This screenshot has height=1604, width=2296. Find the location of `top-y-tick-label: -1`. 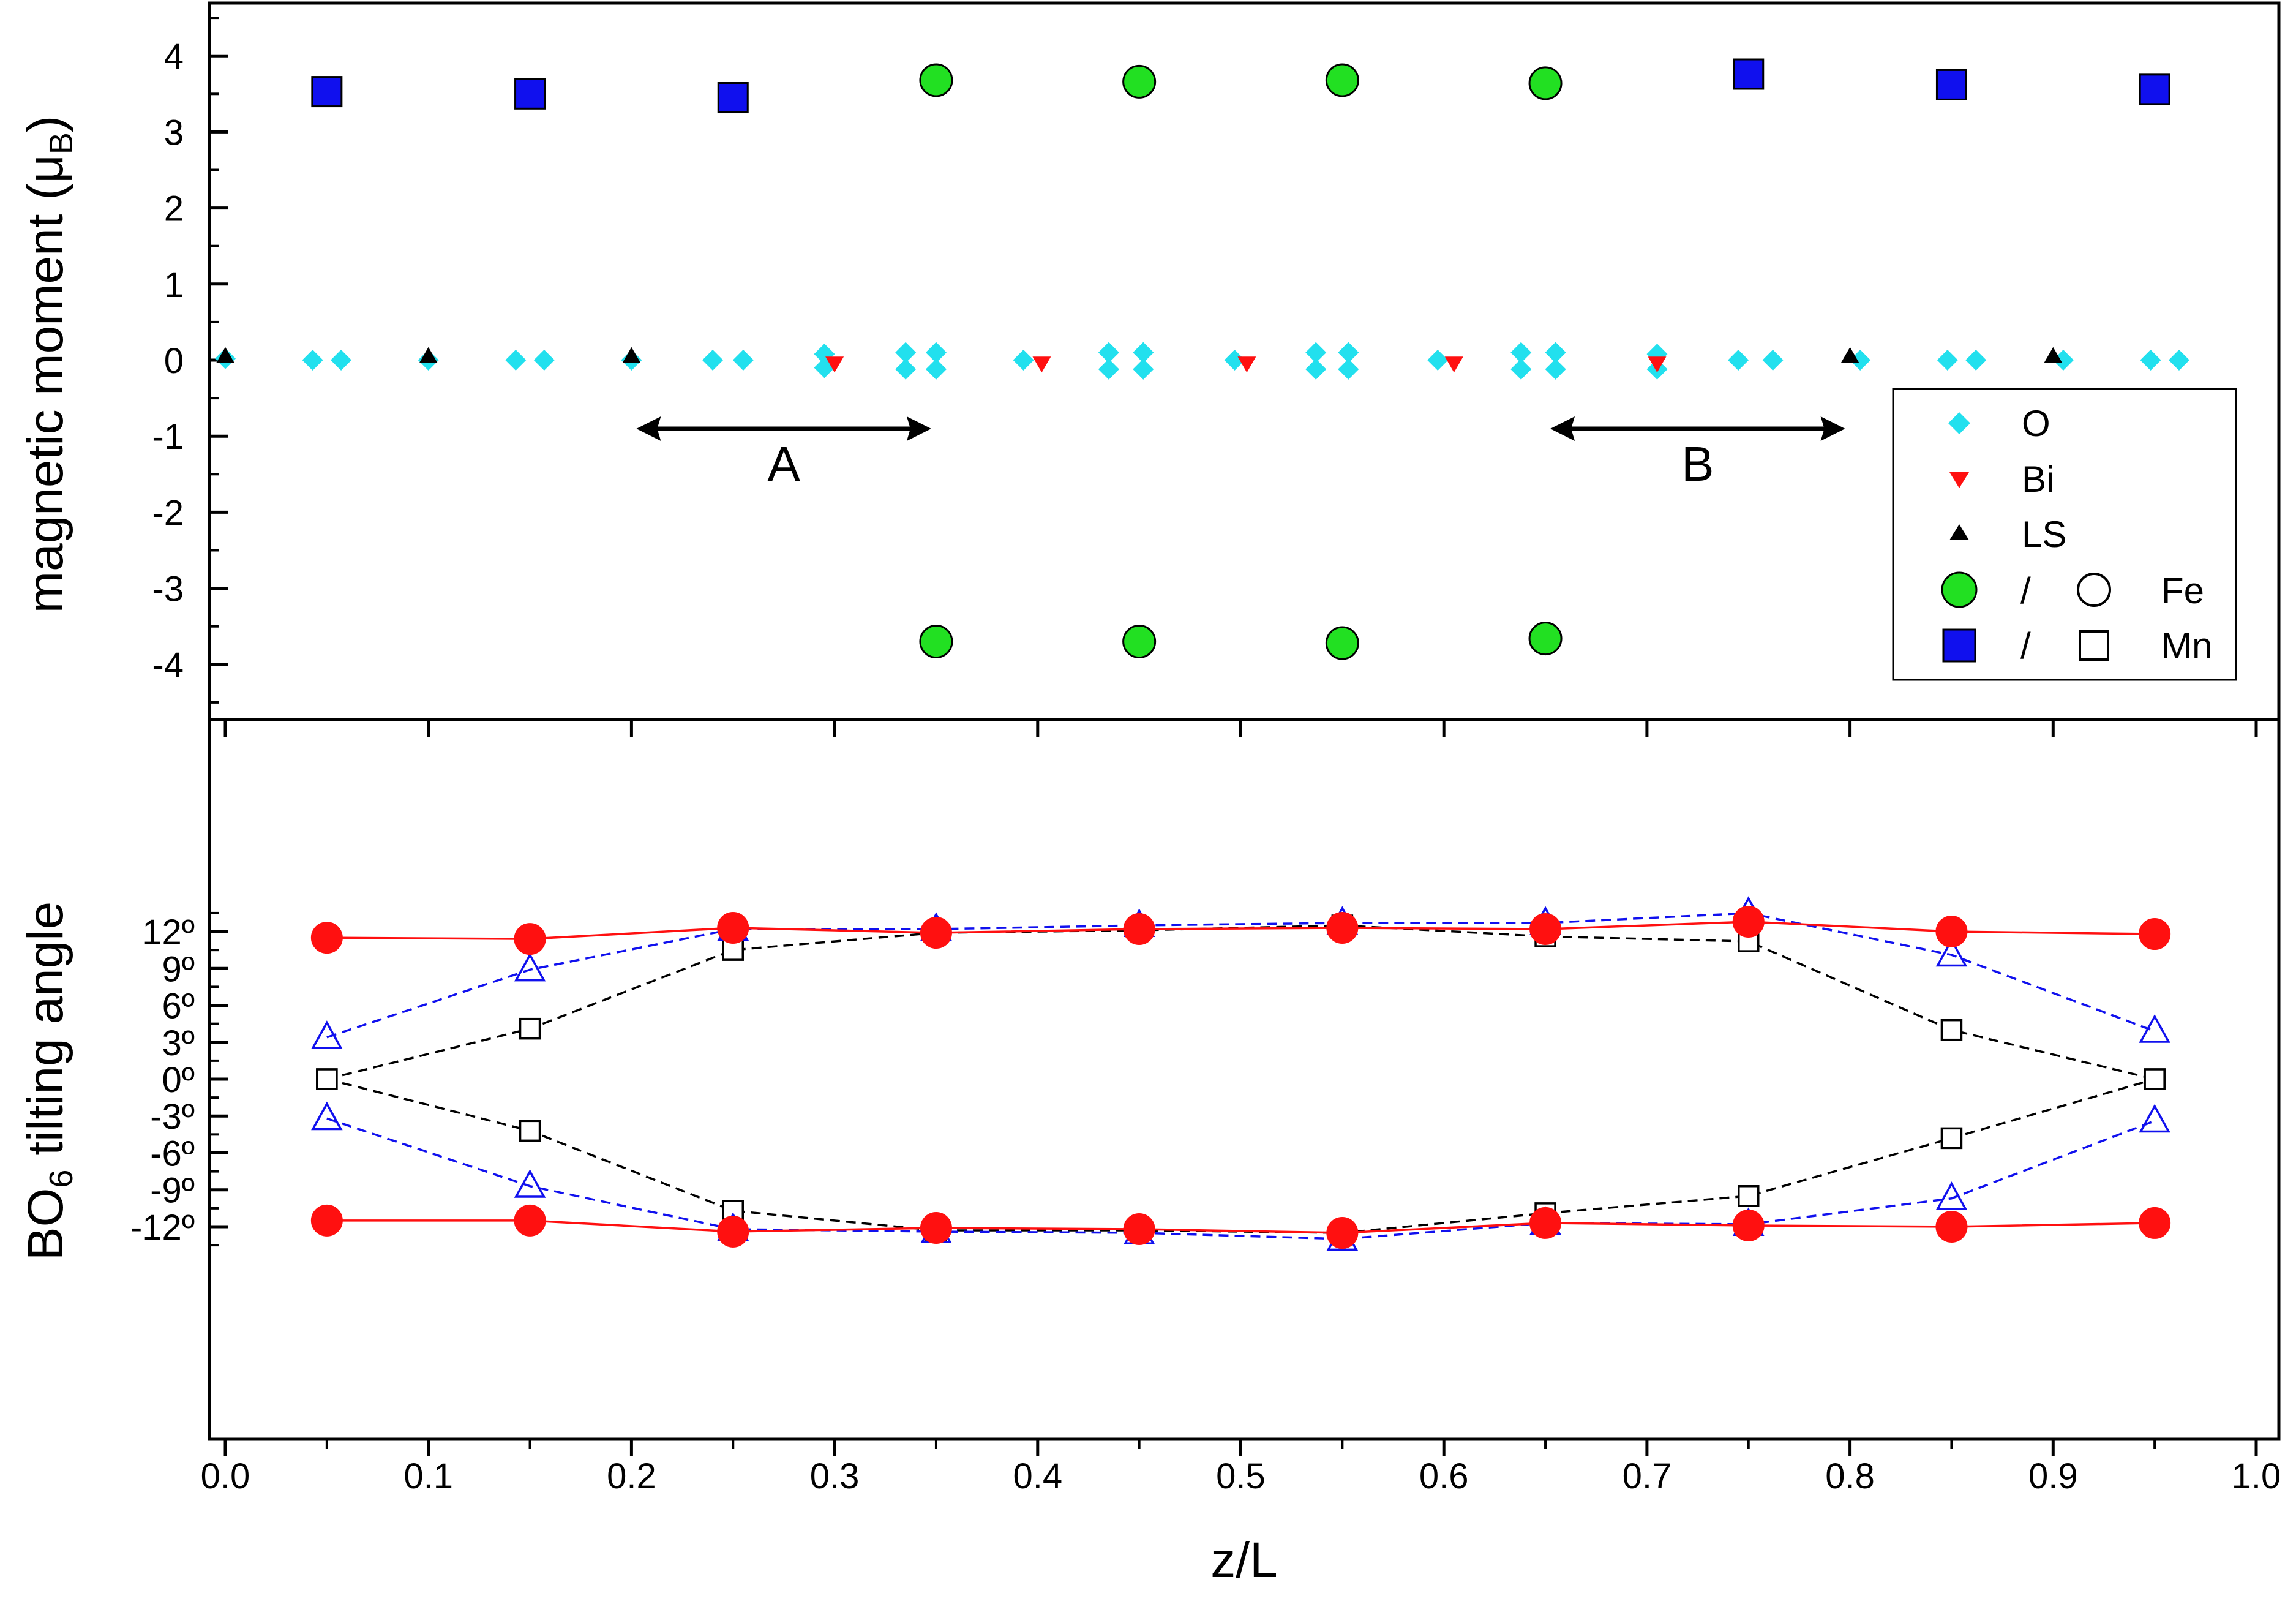

top-y-tick-label: -1 is located at coordinates (168, 437).